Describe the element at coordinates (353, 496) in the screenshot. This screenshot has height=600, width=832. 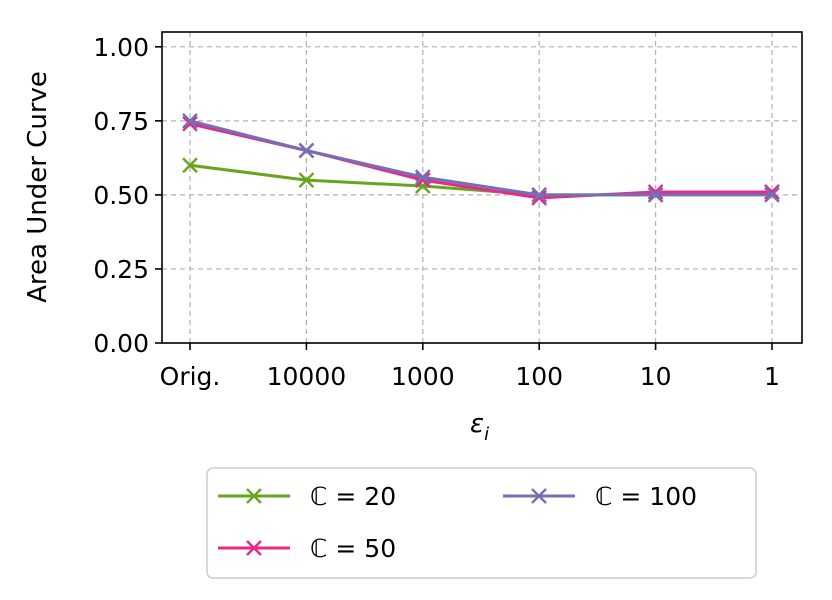
I see `legend-label: ℂ = 20` at that location.